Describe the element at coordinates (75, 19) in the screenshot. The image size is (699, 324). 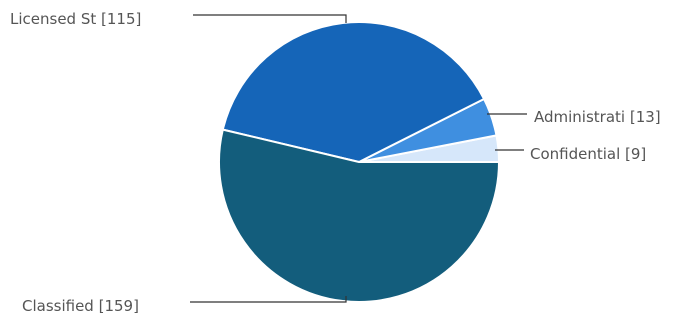
I see `slice-label-licensed: Licensed St [115]` at that location.